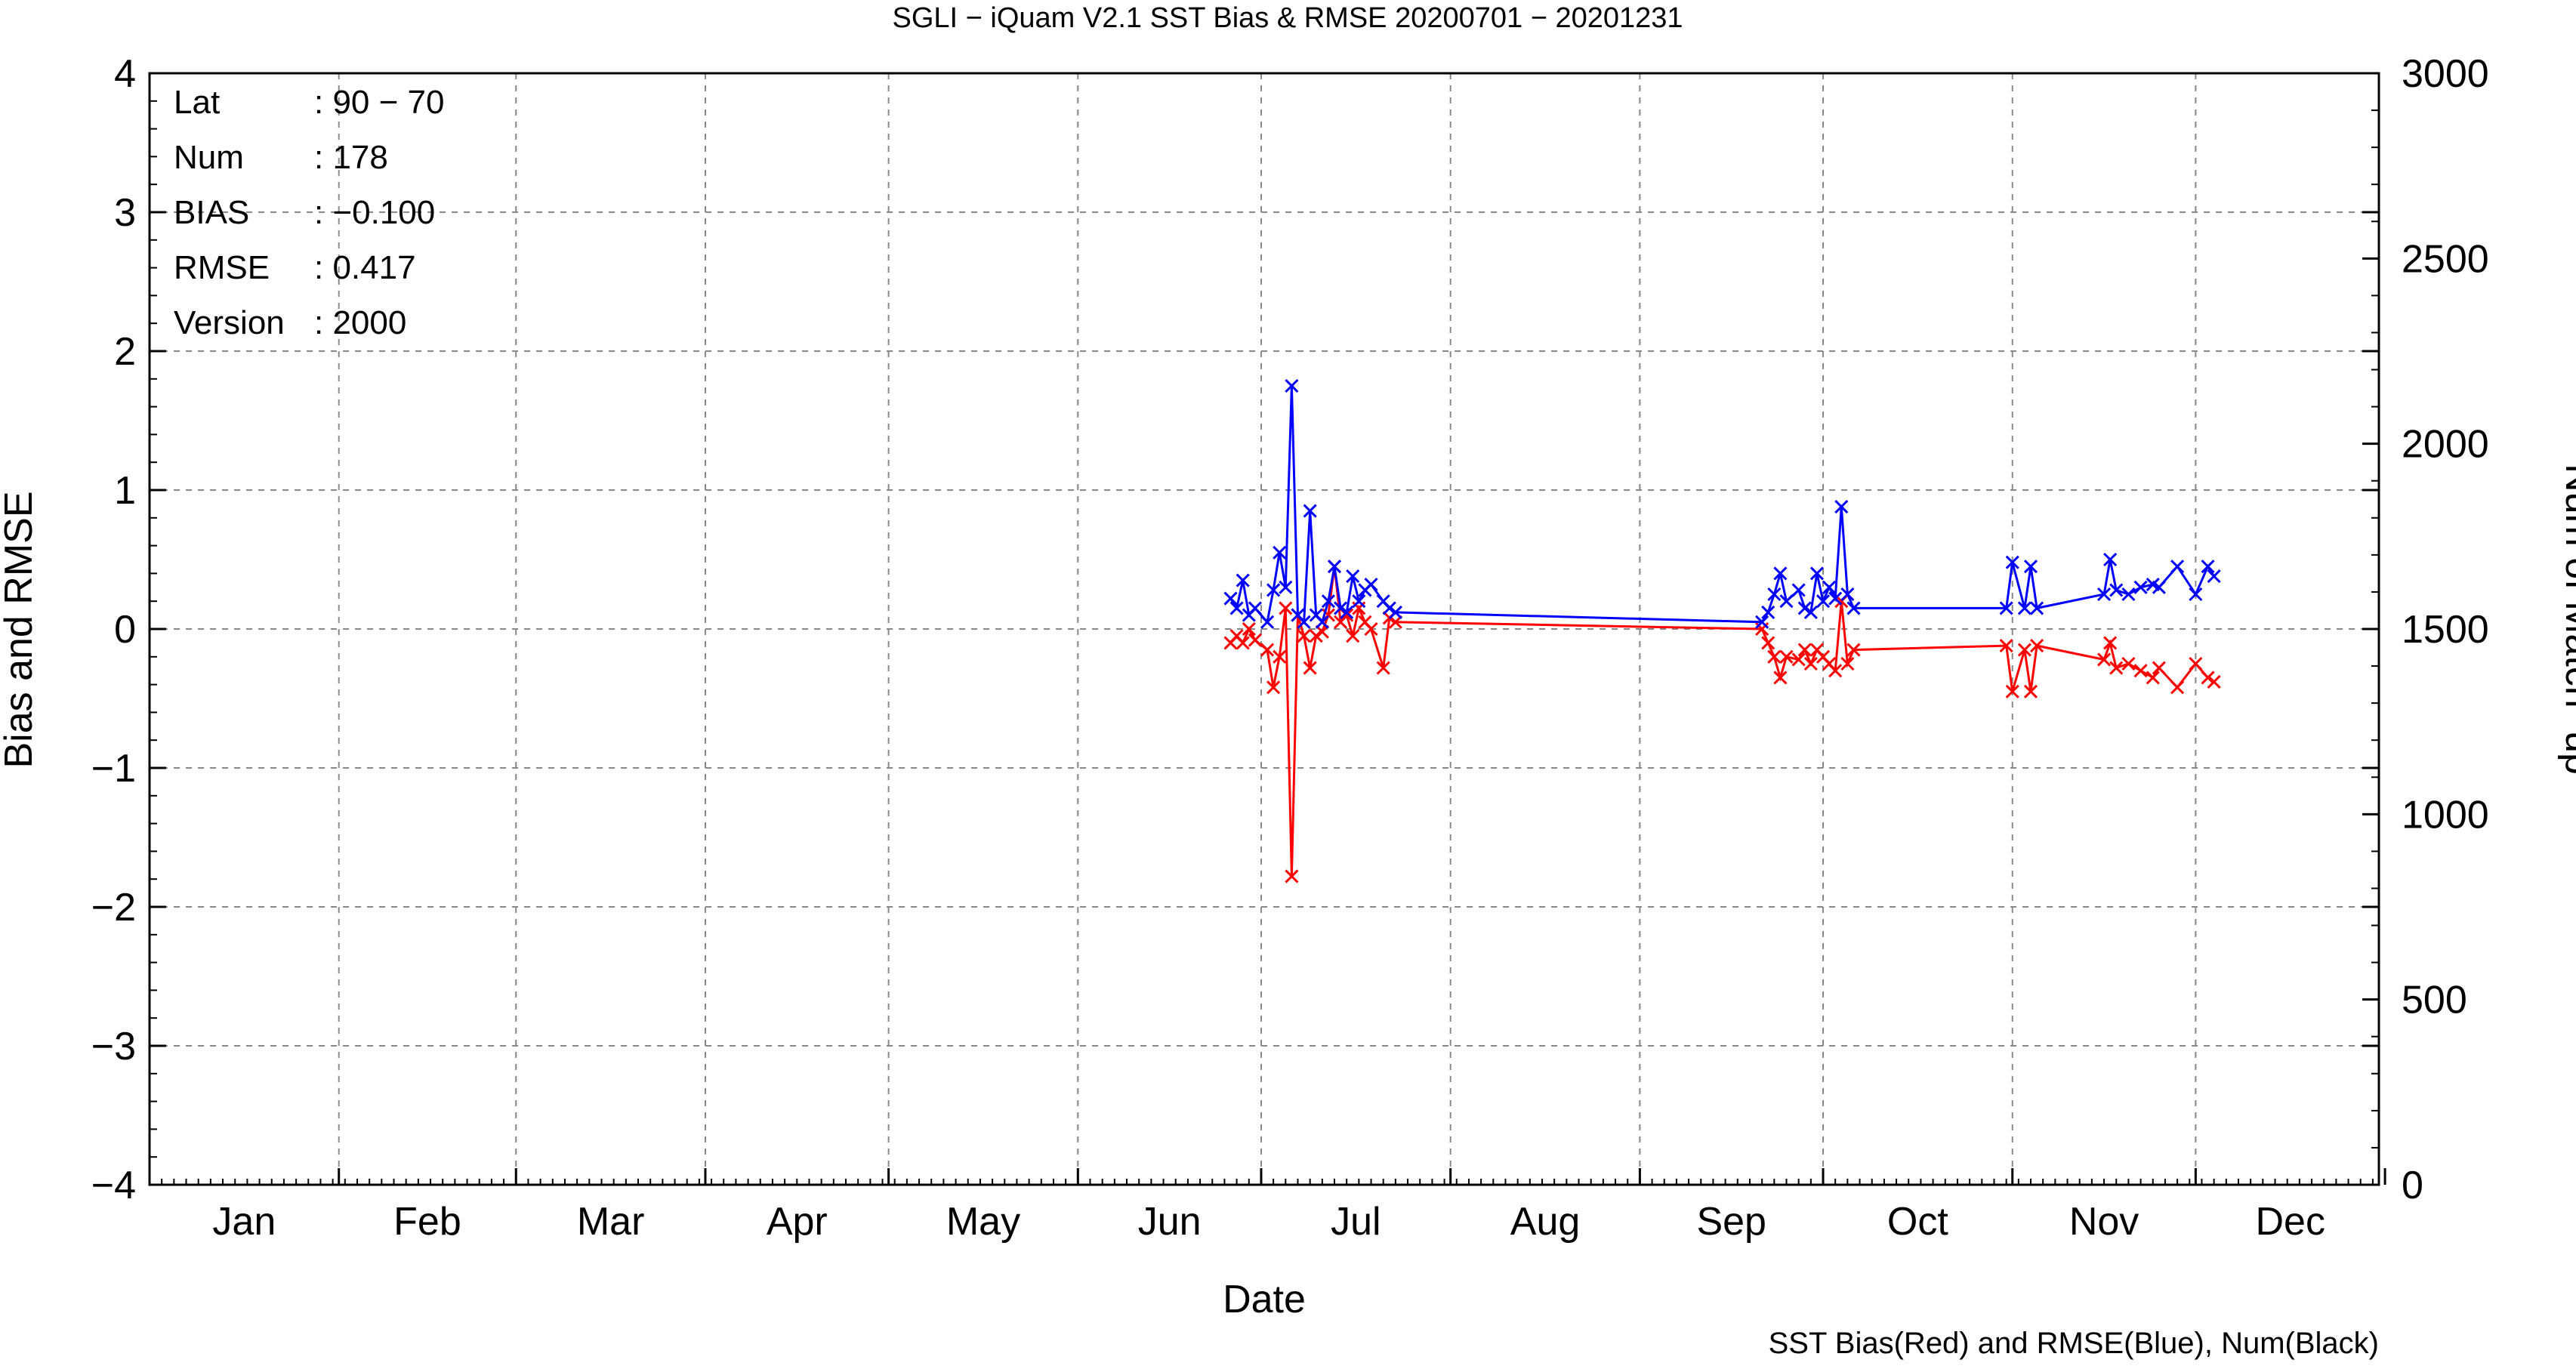  Describe the element at coordinates (1545, 1222) in the screenshot. I see `x-tick-label: Aug` at that location.